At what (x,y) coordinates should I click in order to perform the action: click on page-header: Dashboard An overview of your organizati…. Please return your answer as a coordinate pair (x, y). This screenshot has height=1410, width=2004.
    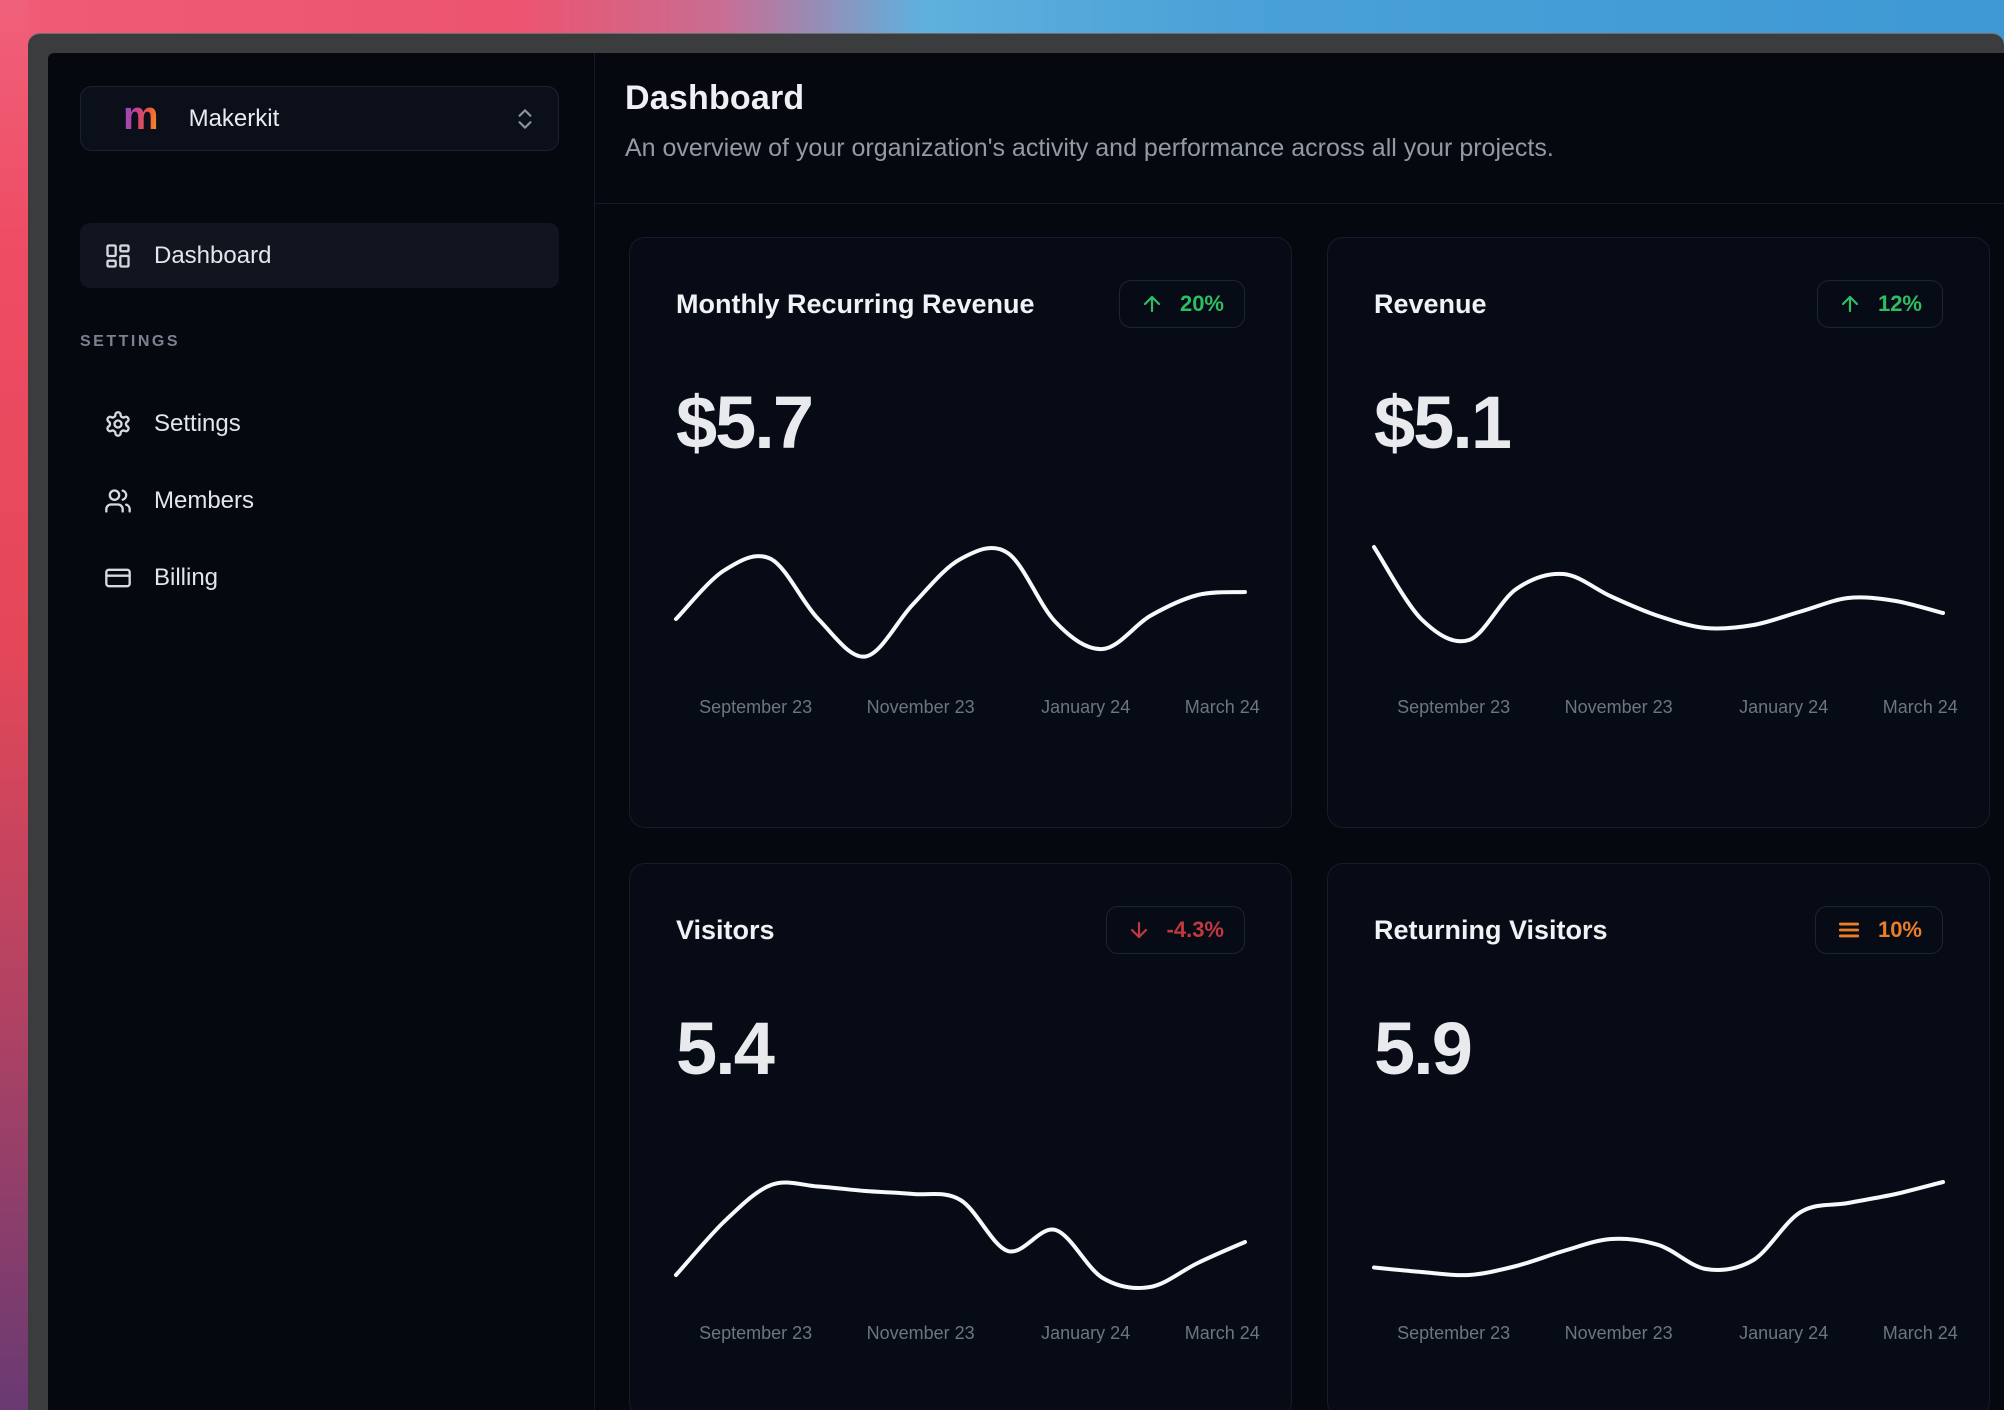
    Looking at the image, I should click on (1299, 128).